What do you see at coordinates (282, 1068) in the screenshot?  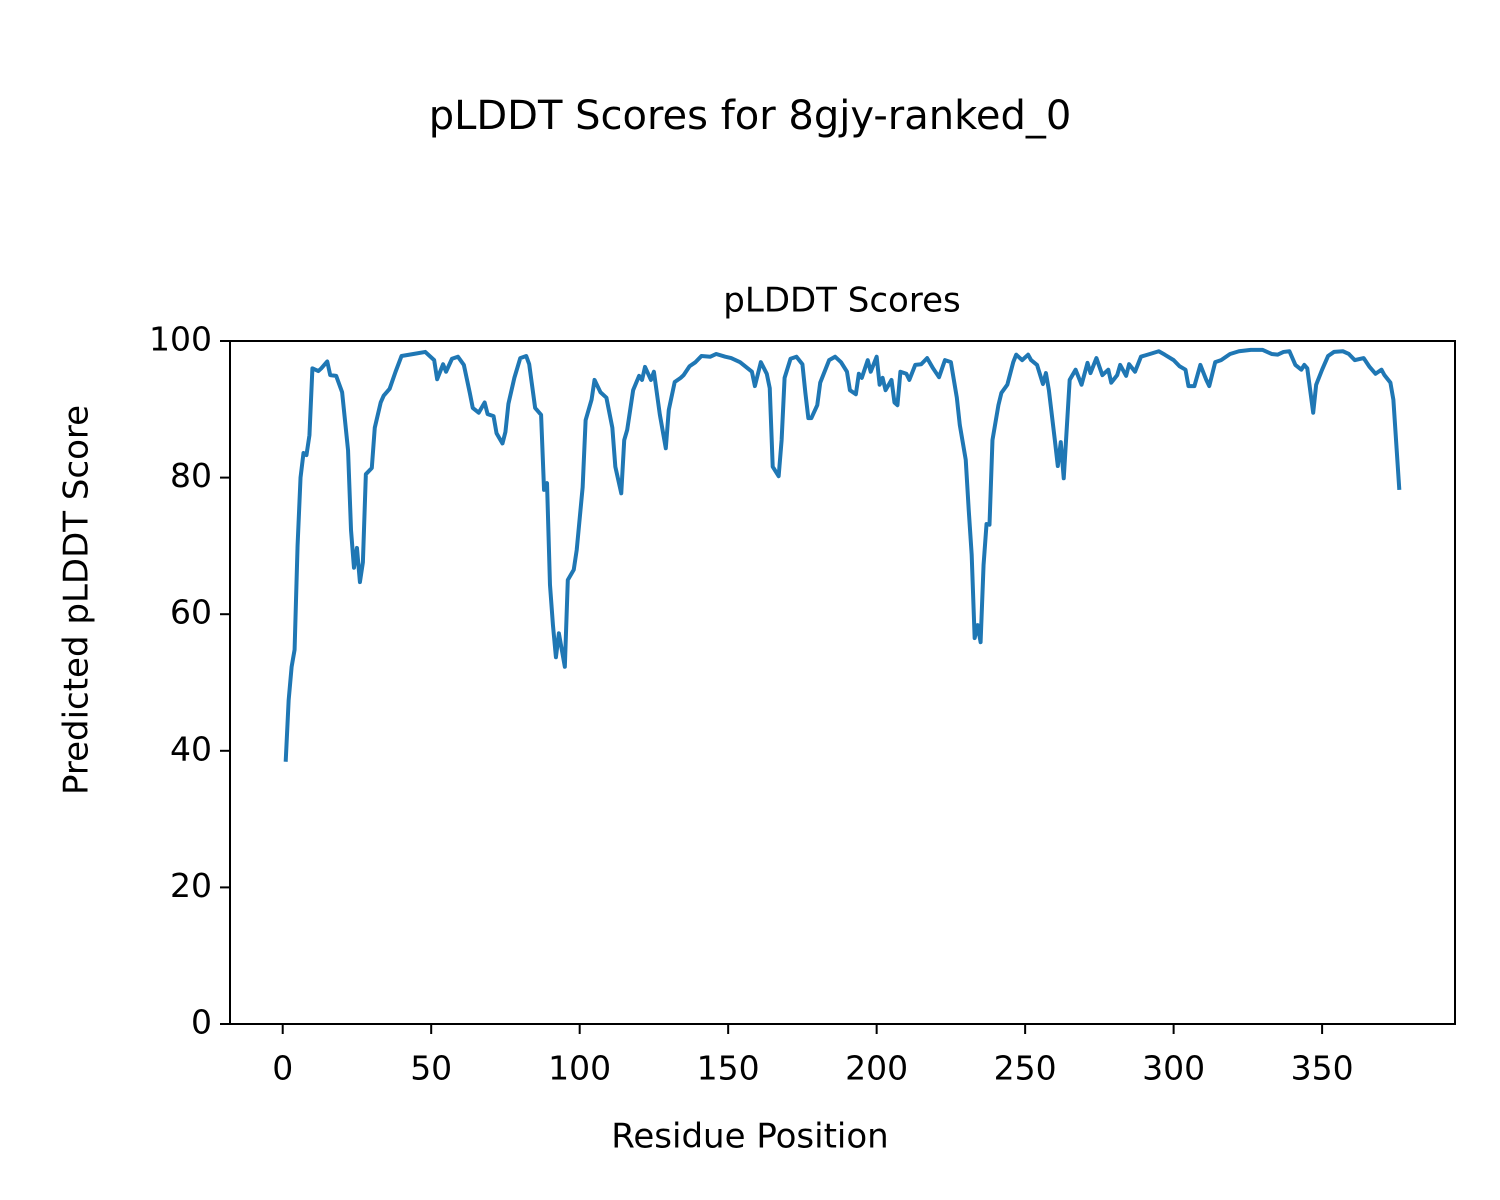 I see `x-tick-label: 0` at bounding box center [282, 1068].